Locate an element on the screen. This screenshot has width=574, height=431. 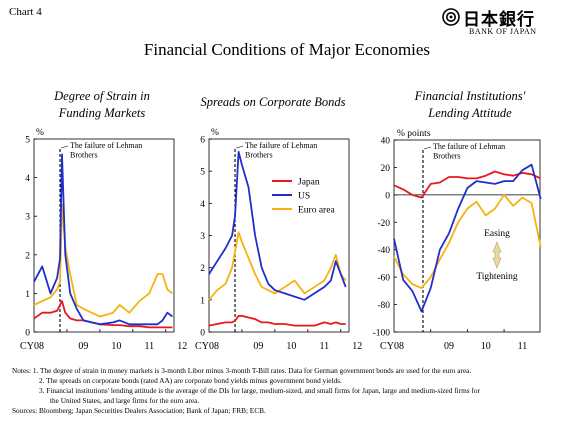
y-tick-label: -60 is located at coordinates (383, 279).